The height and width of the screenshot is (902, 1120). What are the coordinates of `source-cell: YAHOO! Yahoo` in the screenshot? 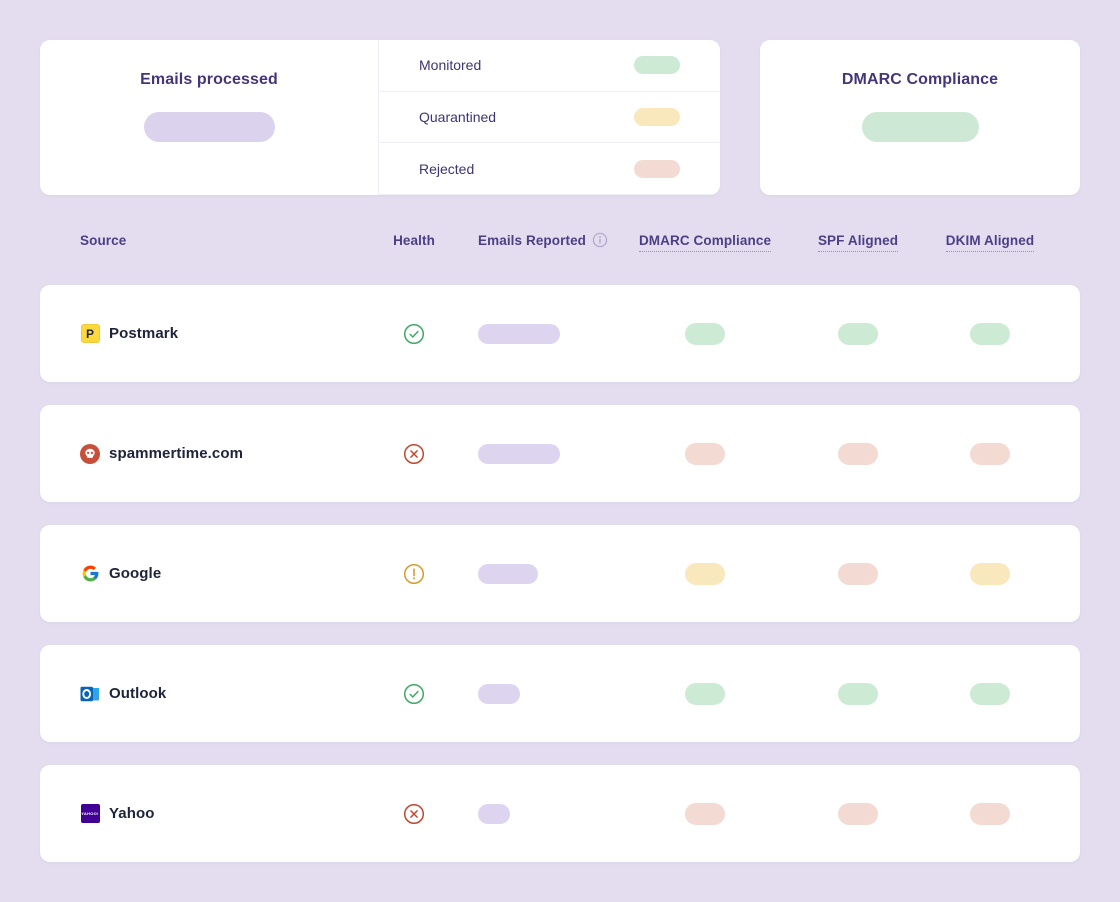 It's located at (207, 814).